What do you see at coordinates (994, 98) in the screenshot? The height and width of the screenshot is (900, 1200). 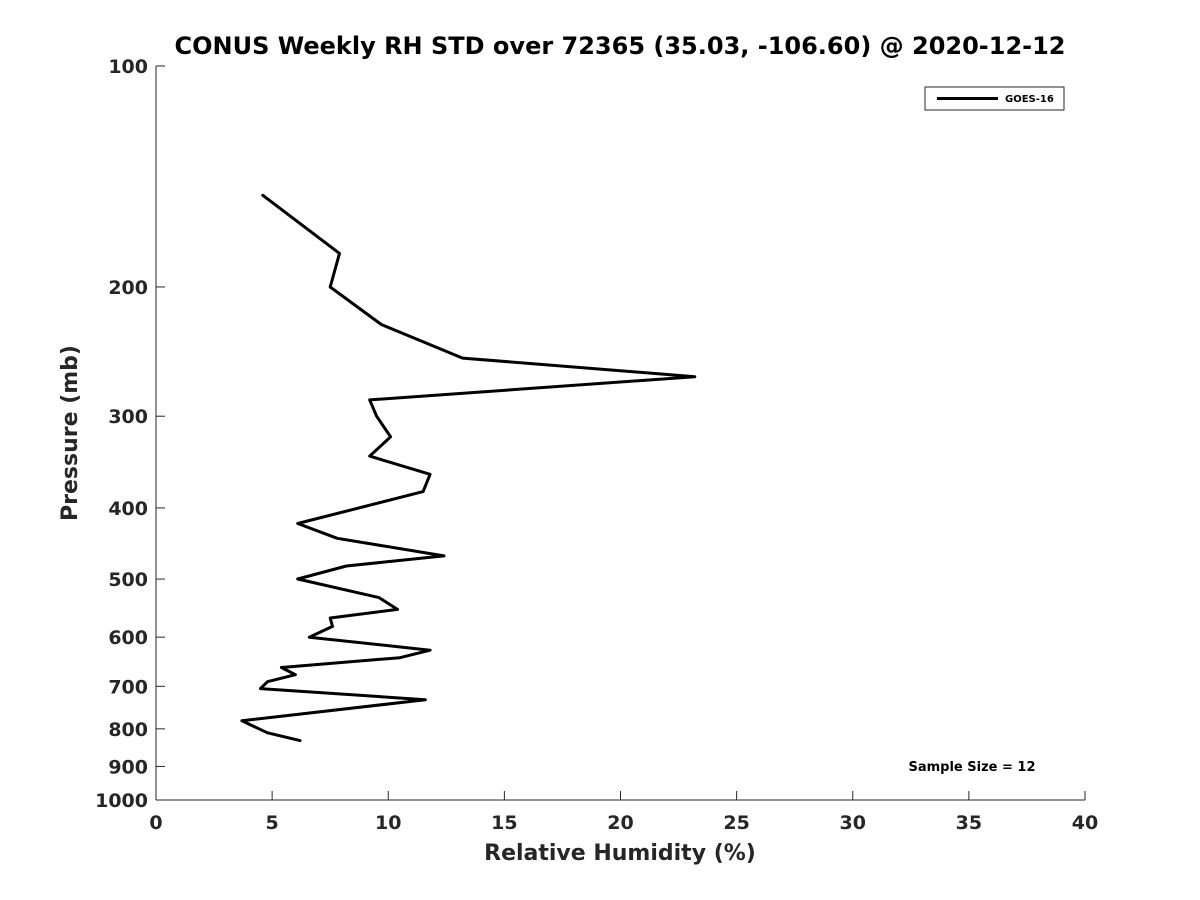 I see `legend: GOES-16` at bounding box center [994, 98].